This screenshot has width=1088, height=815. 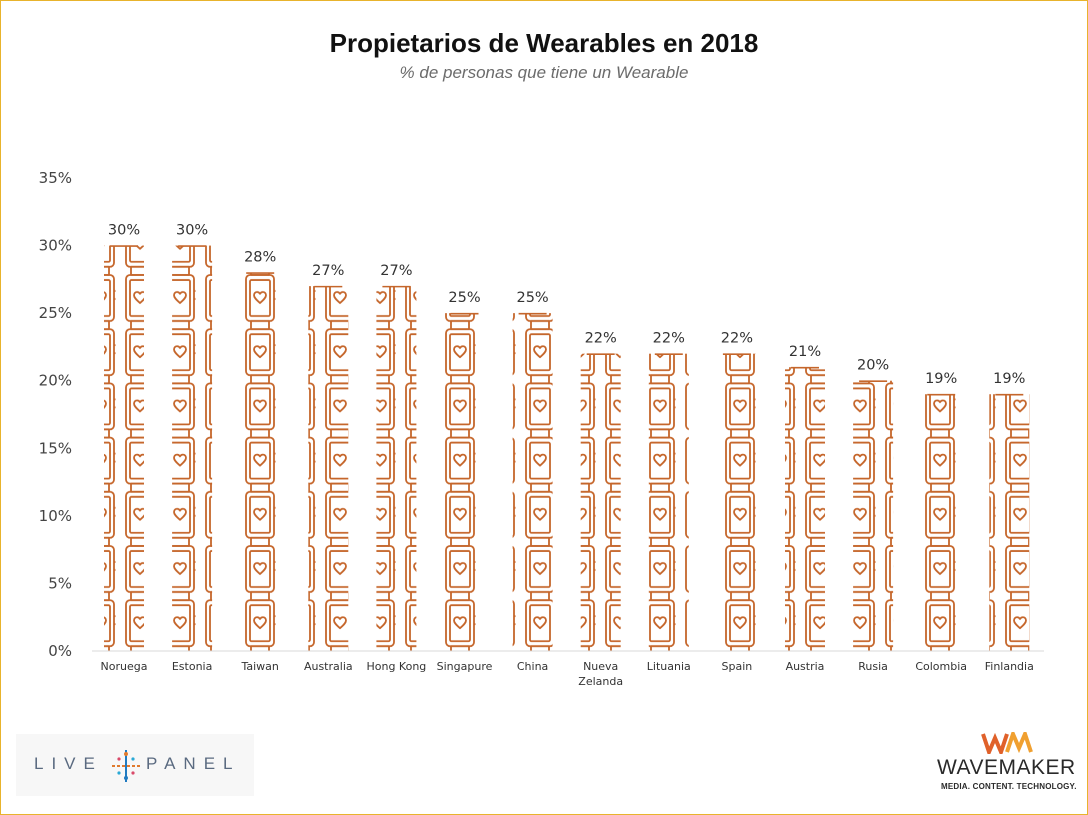 I want to click on data-label: 21%, so click(x=805, y=352).